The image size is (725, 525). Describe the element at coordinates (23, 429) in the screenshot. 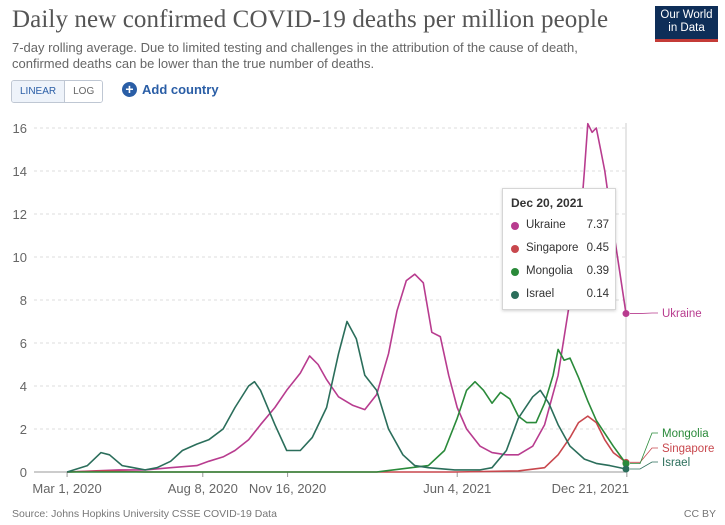

I see `y-tick-label: 2` at that location.